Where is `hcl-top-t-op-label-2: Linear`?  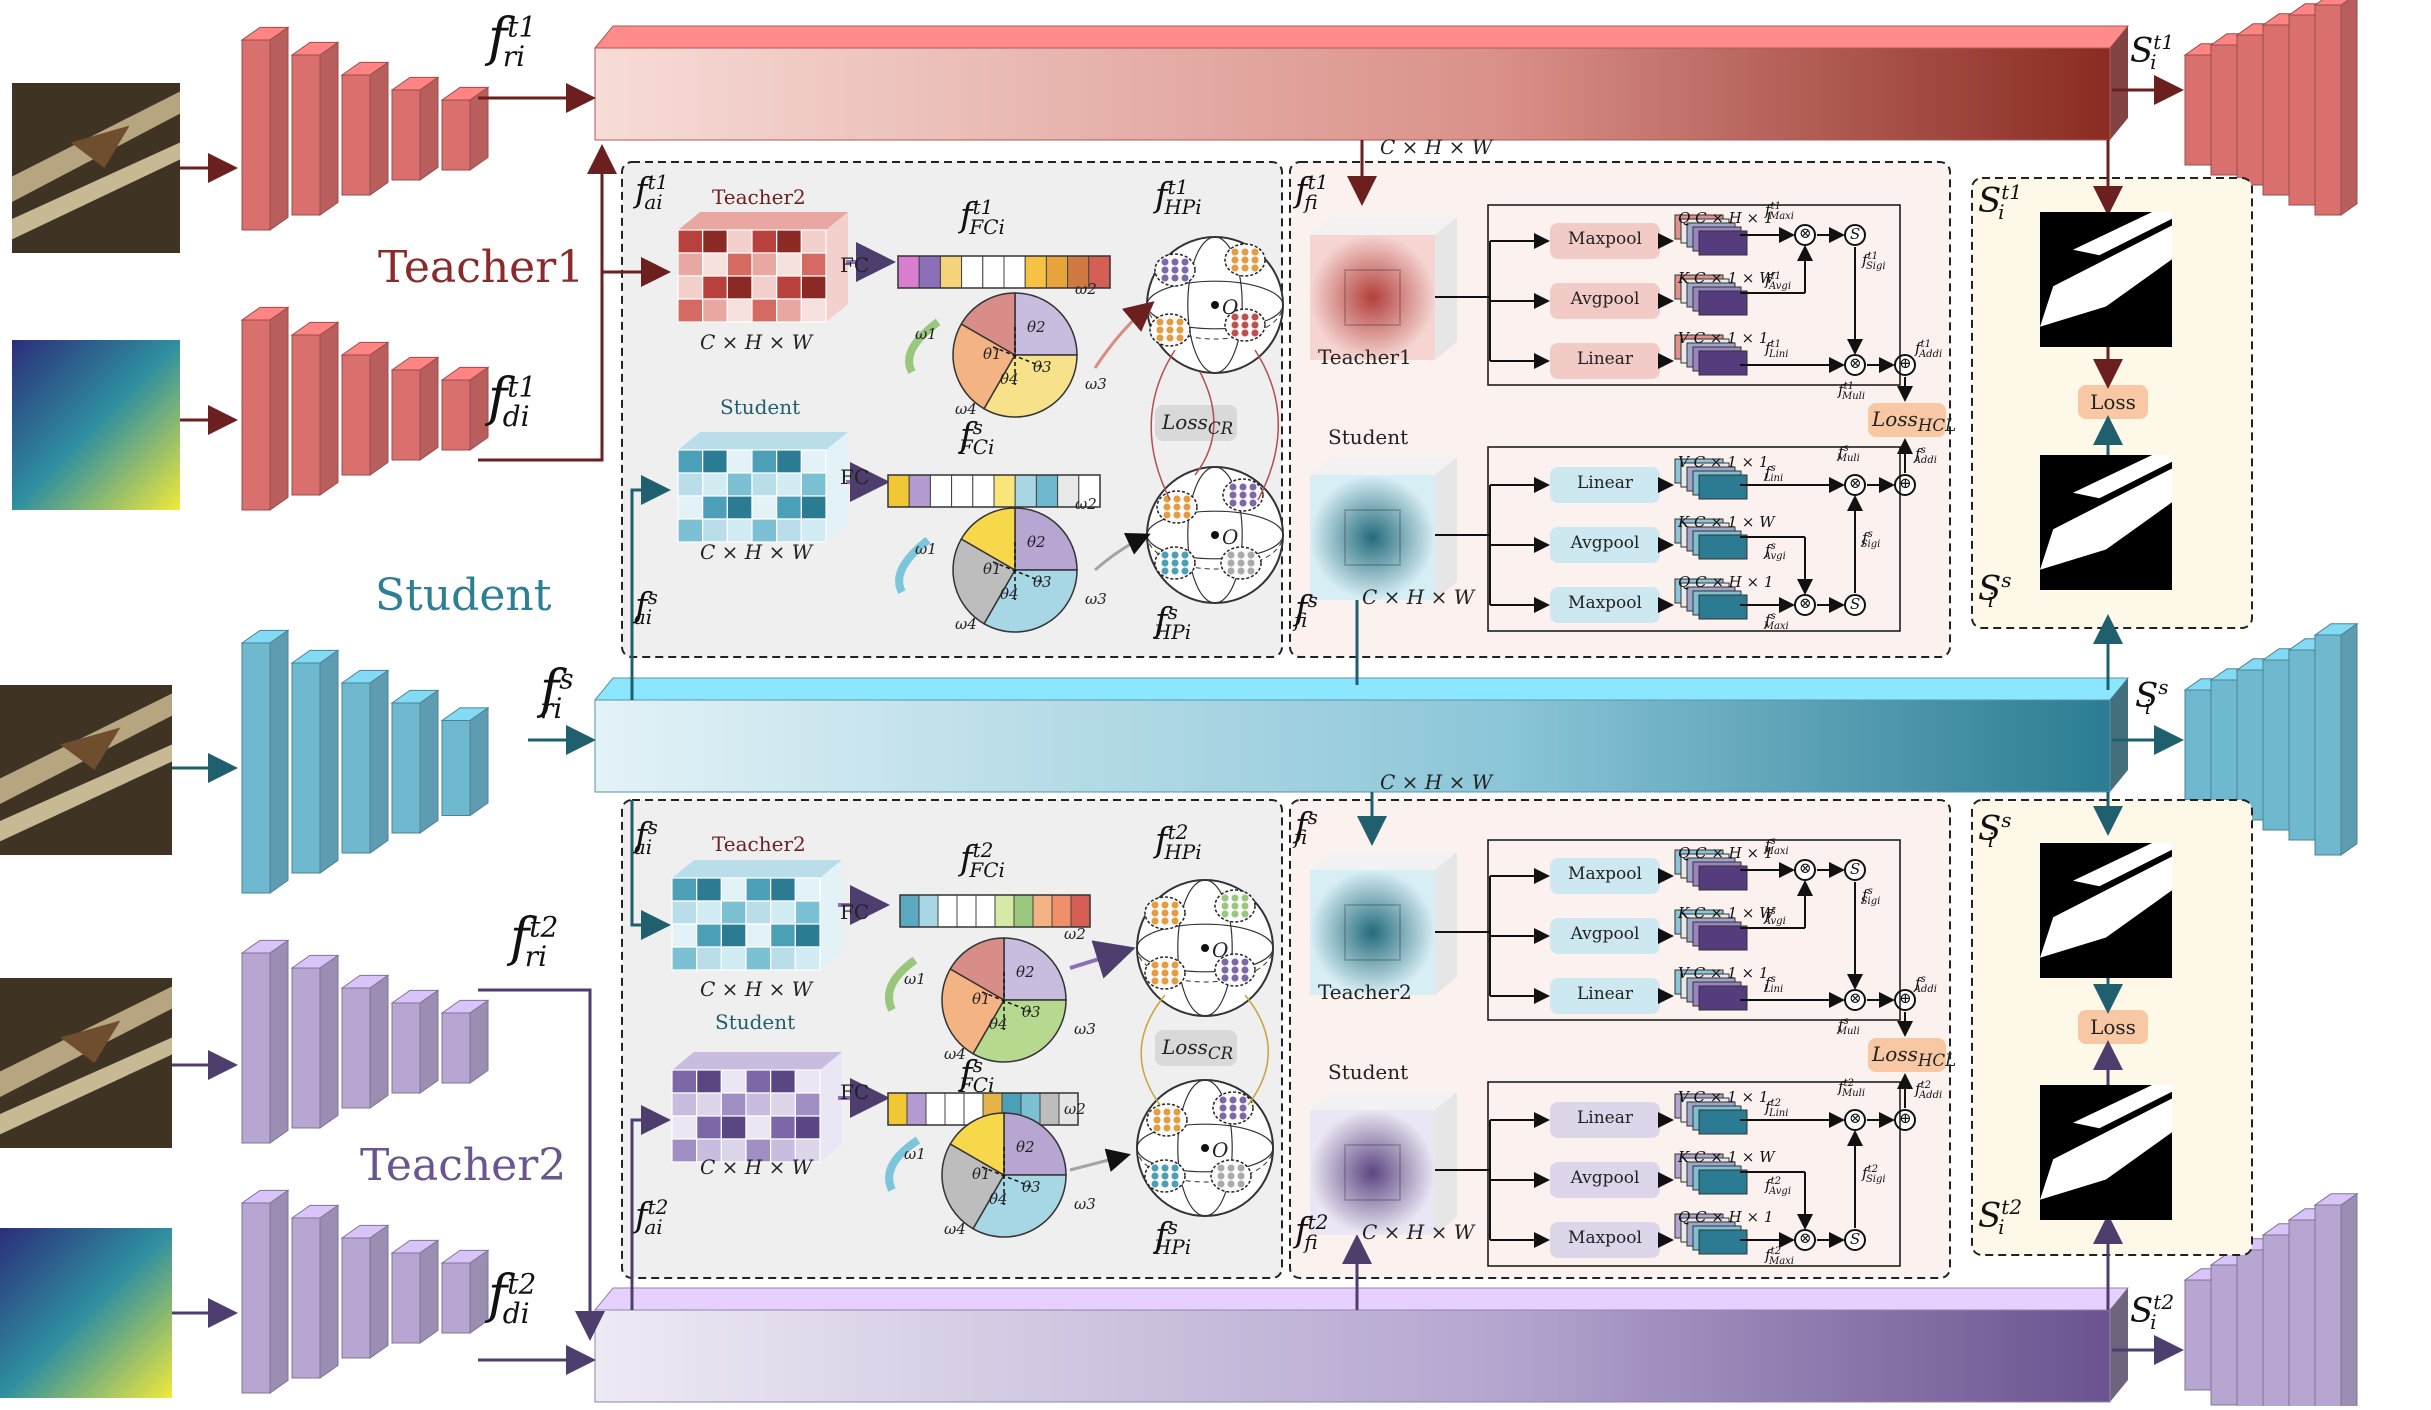
hcl-top-t-op-label-2: Linear is located at coordinates (1605, 359).